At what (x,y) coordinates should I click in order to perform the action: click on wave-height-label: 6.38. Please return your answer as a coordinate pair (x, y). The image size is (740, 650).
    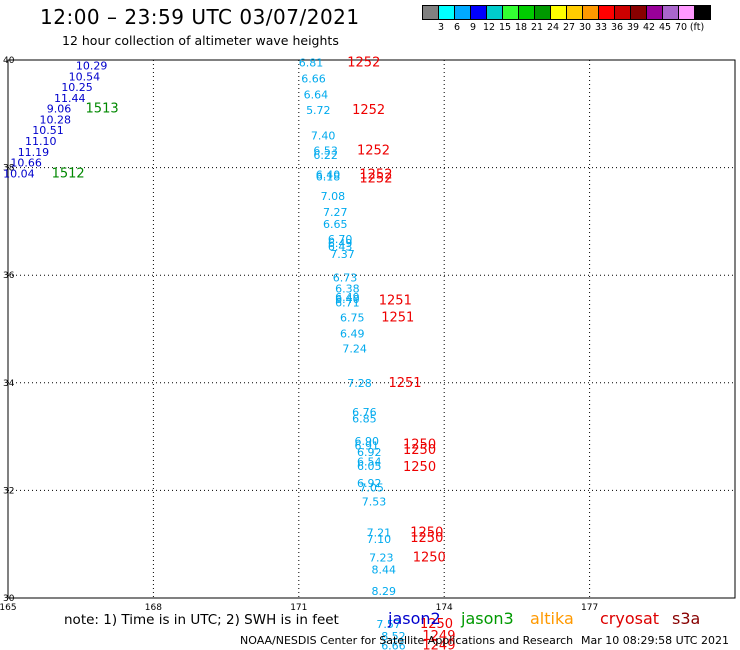
    Looking at the image, I should click on (347, 288).